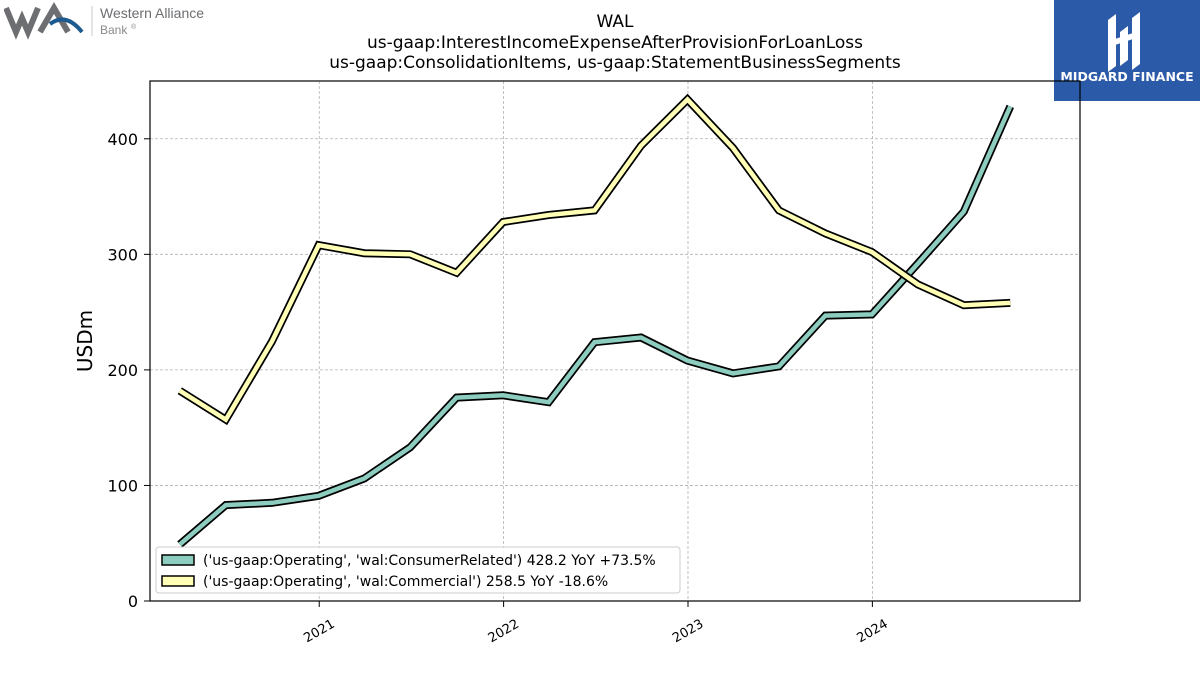 The width and height of the screenshot is (1200, 675). What do you see at coordinates (504, 632) in the screenshot?
I see `x-tick-label: 2022` at bounding box center [504, 632].